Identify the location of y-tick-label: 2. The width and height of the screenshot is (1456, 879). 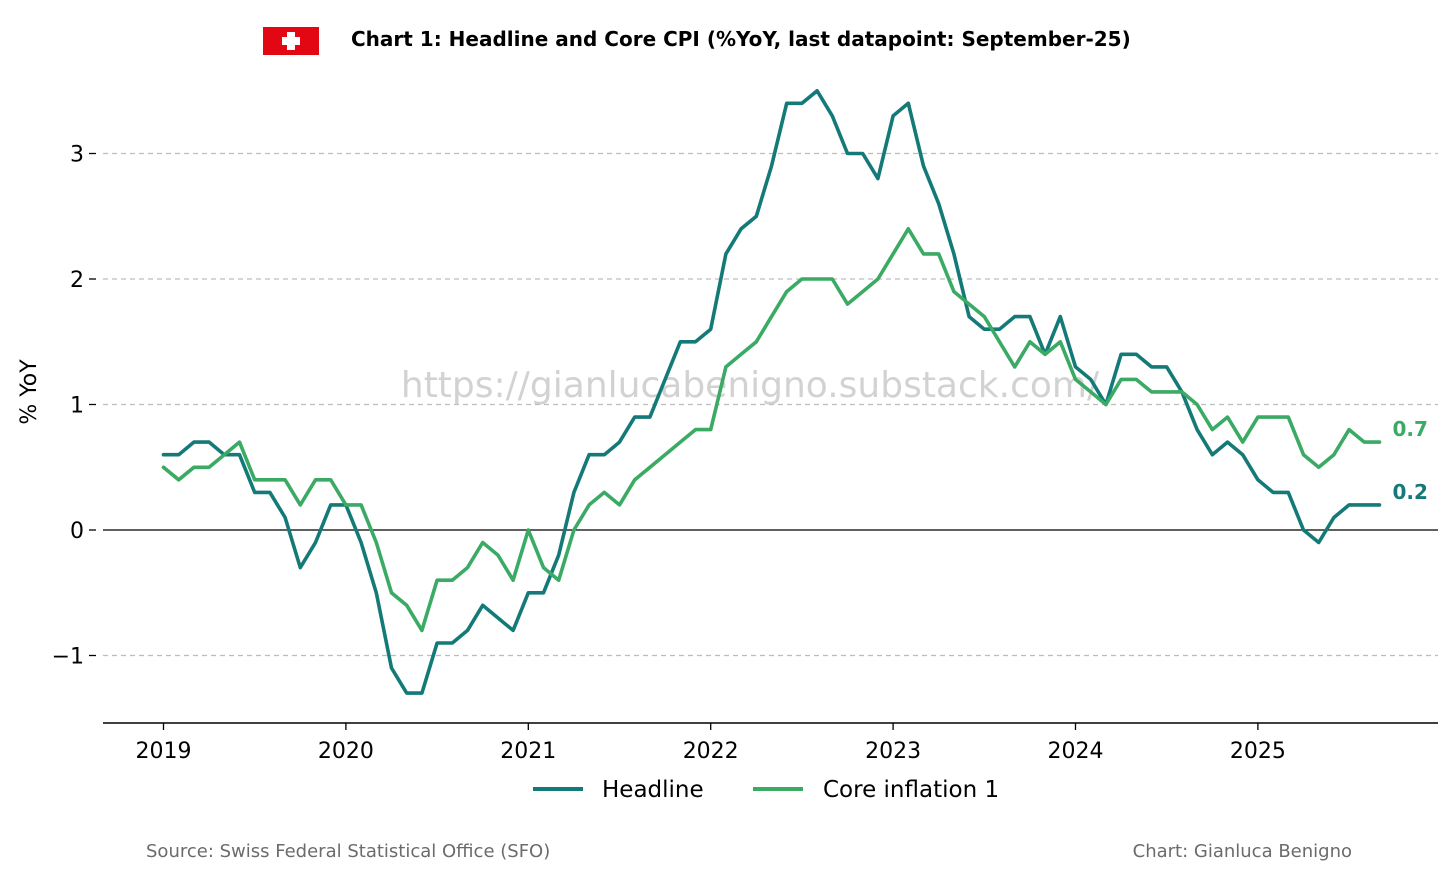
(77, 280).